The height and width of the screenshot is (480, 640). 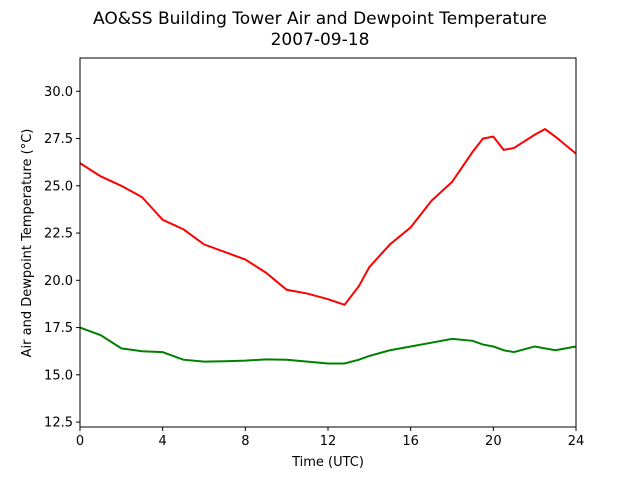 What do you see at coordinates (80, 441) in the screenshot?
I see `x-tick-label: 0` at bounding box center [80, 441].